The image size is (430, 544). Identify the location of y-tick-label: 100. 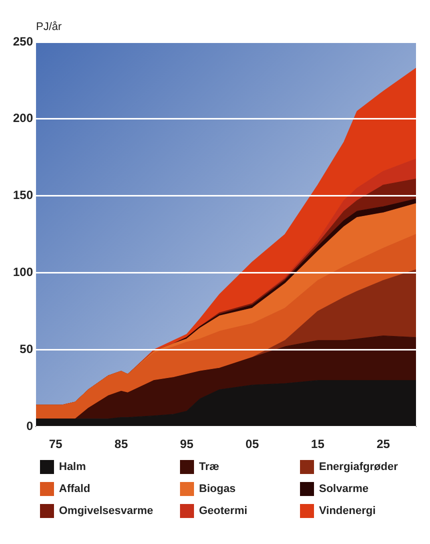
(23, 272).